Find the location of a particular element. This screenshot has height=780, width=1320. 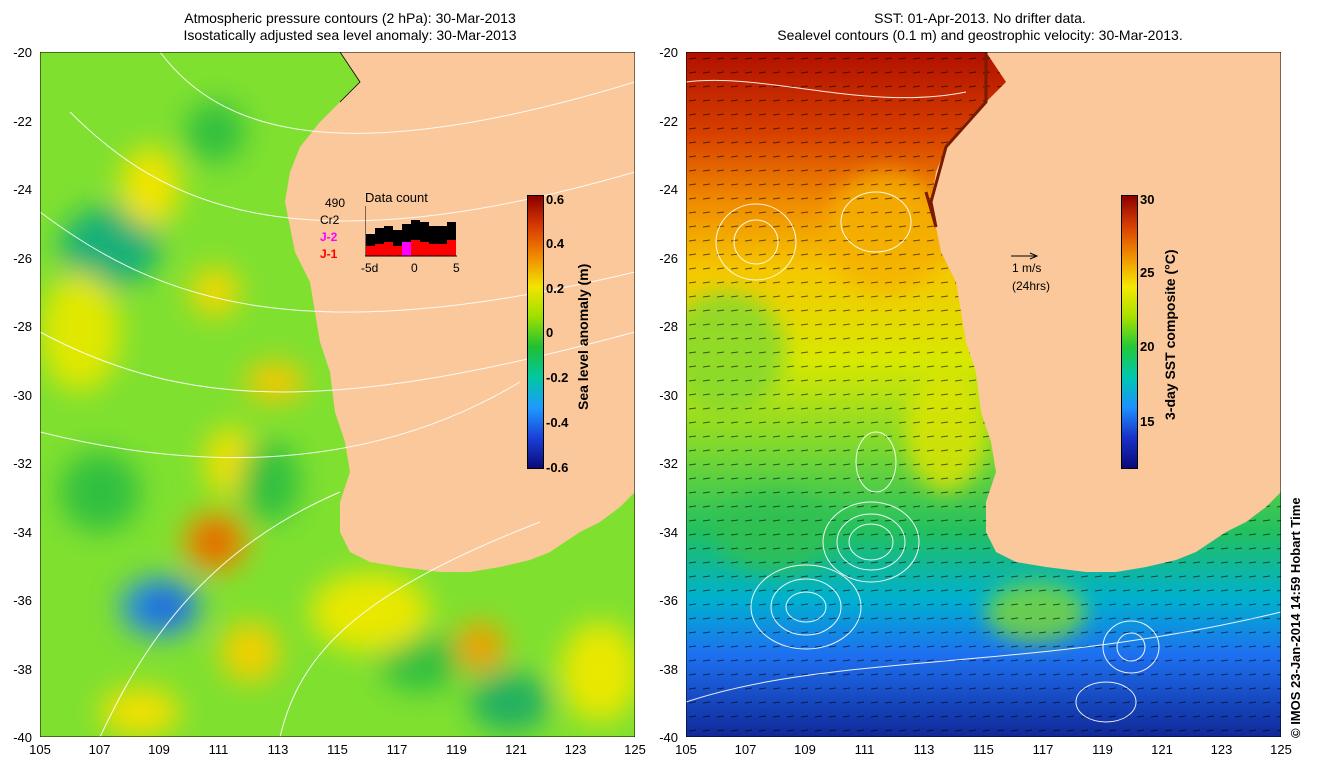

velocity-scale-arrow is located at coordinates (1025, 256).